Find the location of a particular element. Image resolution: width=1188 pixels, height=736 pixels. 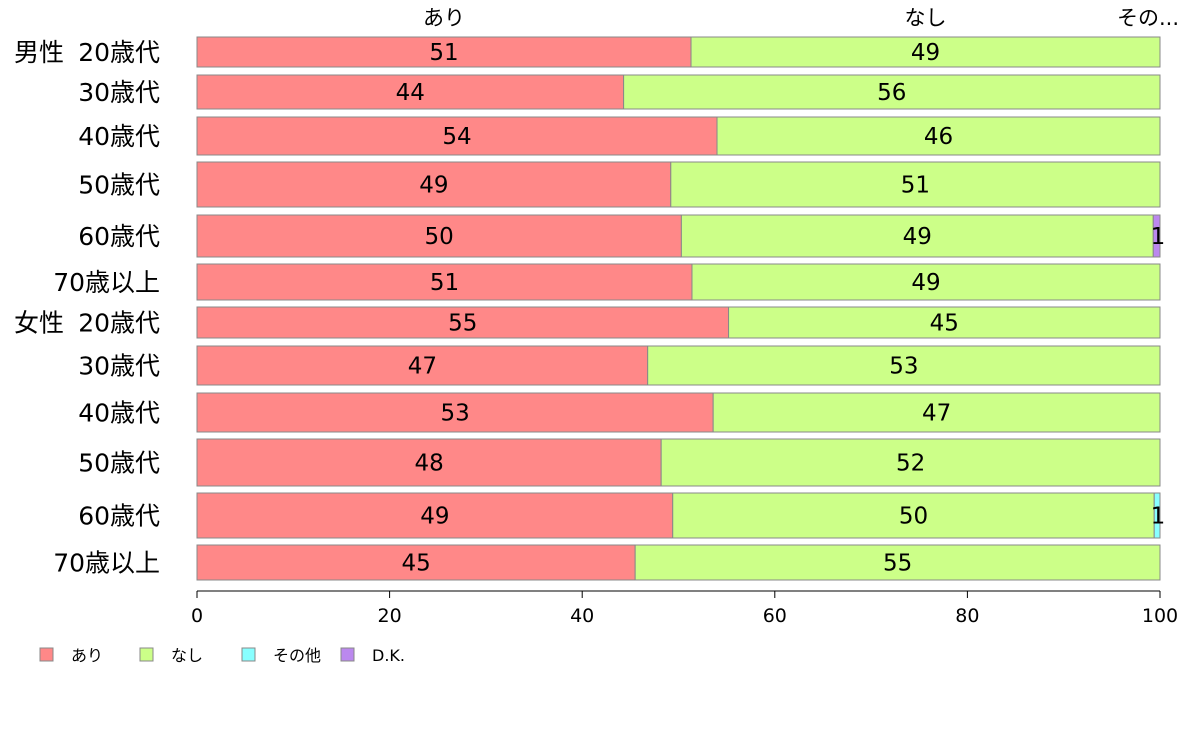

x-tick-label: 100 is located at coordinates (1160, 616).